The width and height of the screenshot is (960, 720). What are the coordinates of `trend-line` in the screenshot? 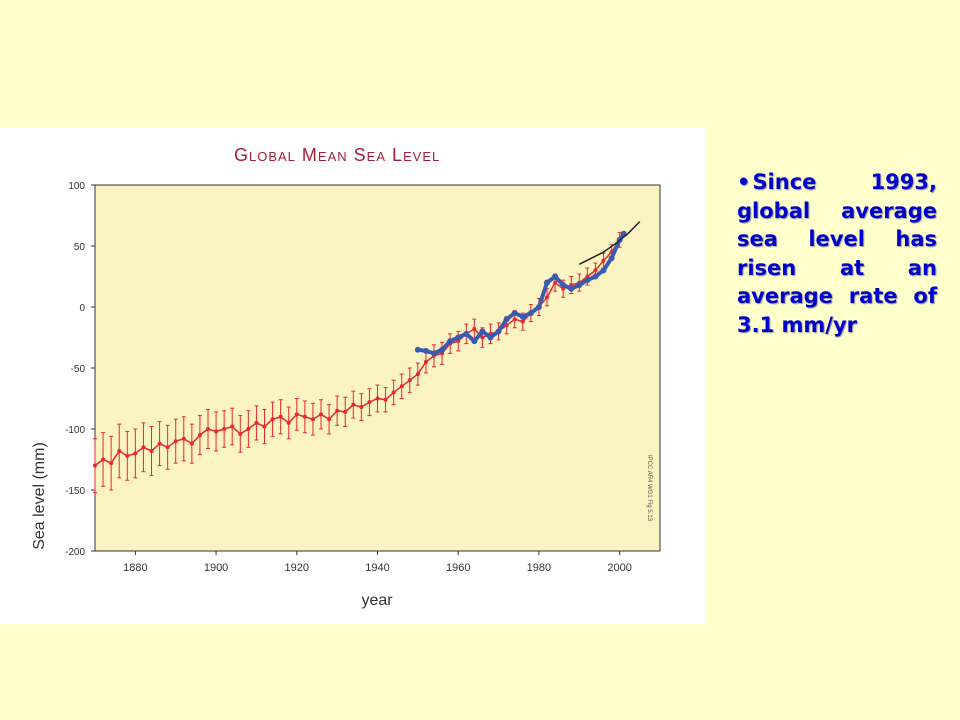 It's located at (609, 243).